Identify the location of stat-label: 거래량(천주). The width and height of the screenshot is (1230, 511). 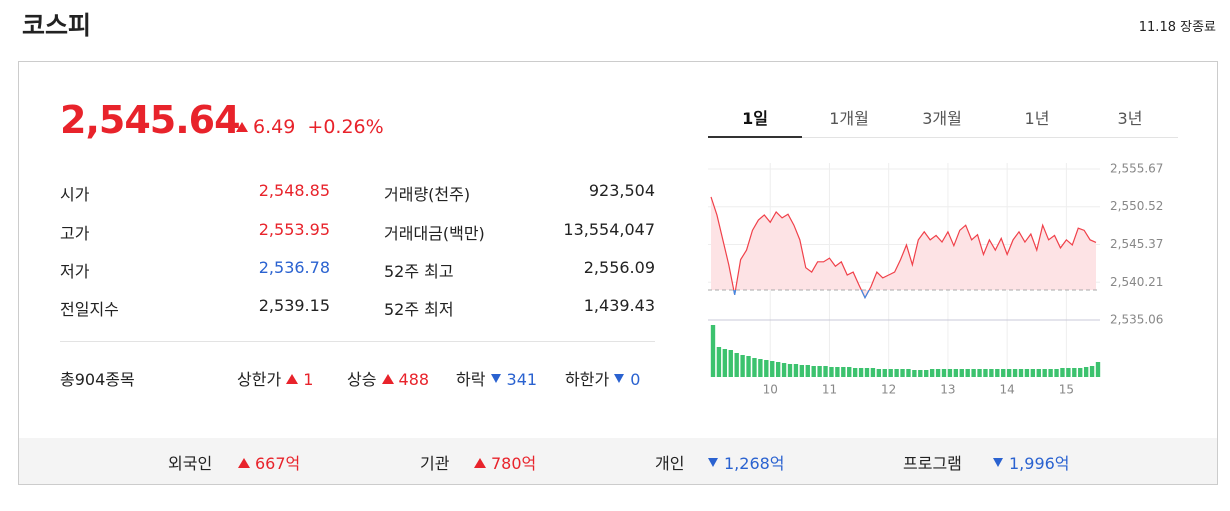
(427, 194).